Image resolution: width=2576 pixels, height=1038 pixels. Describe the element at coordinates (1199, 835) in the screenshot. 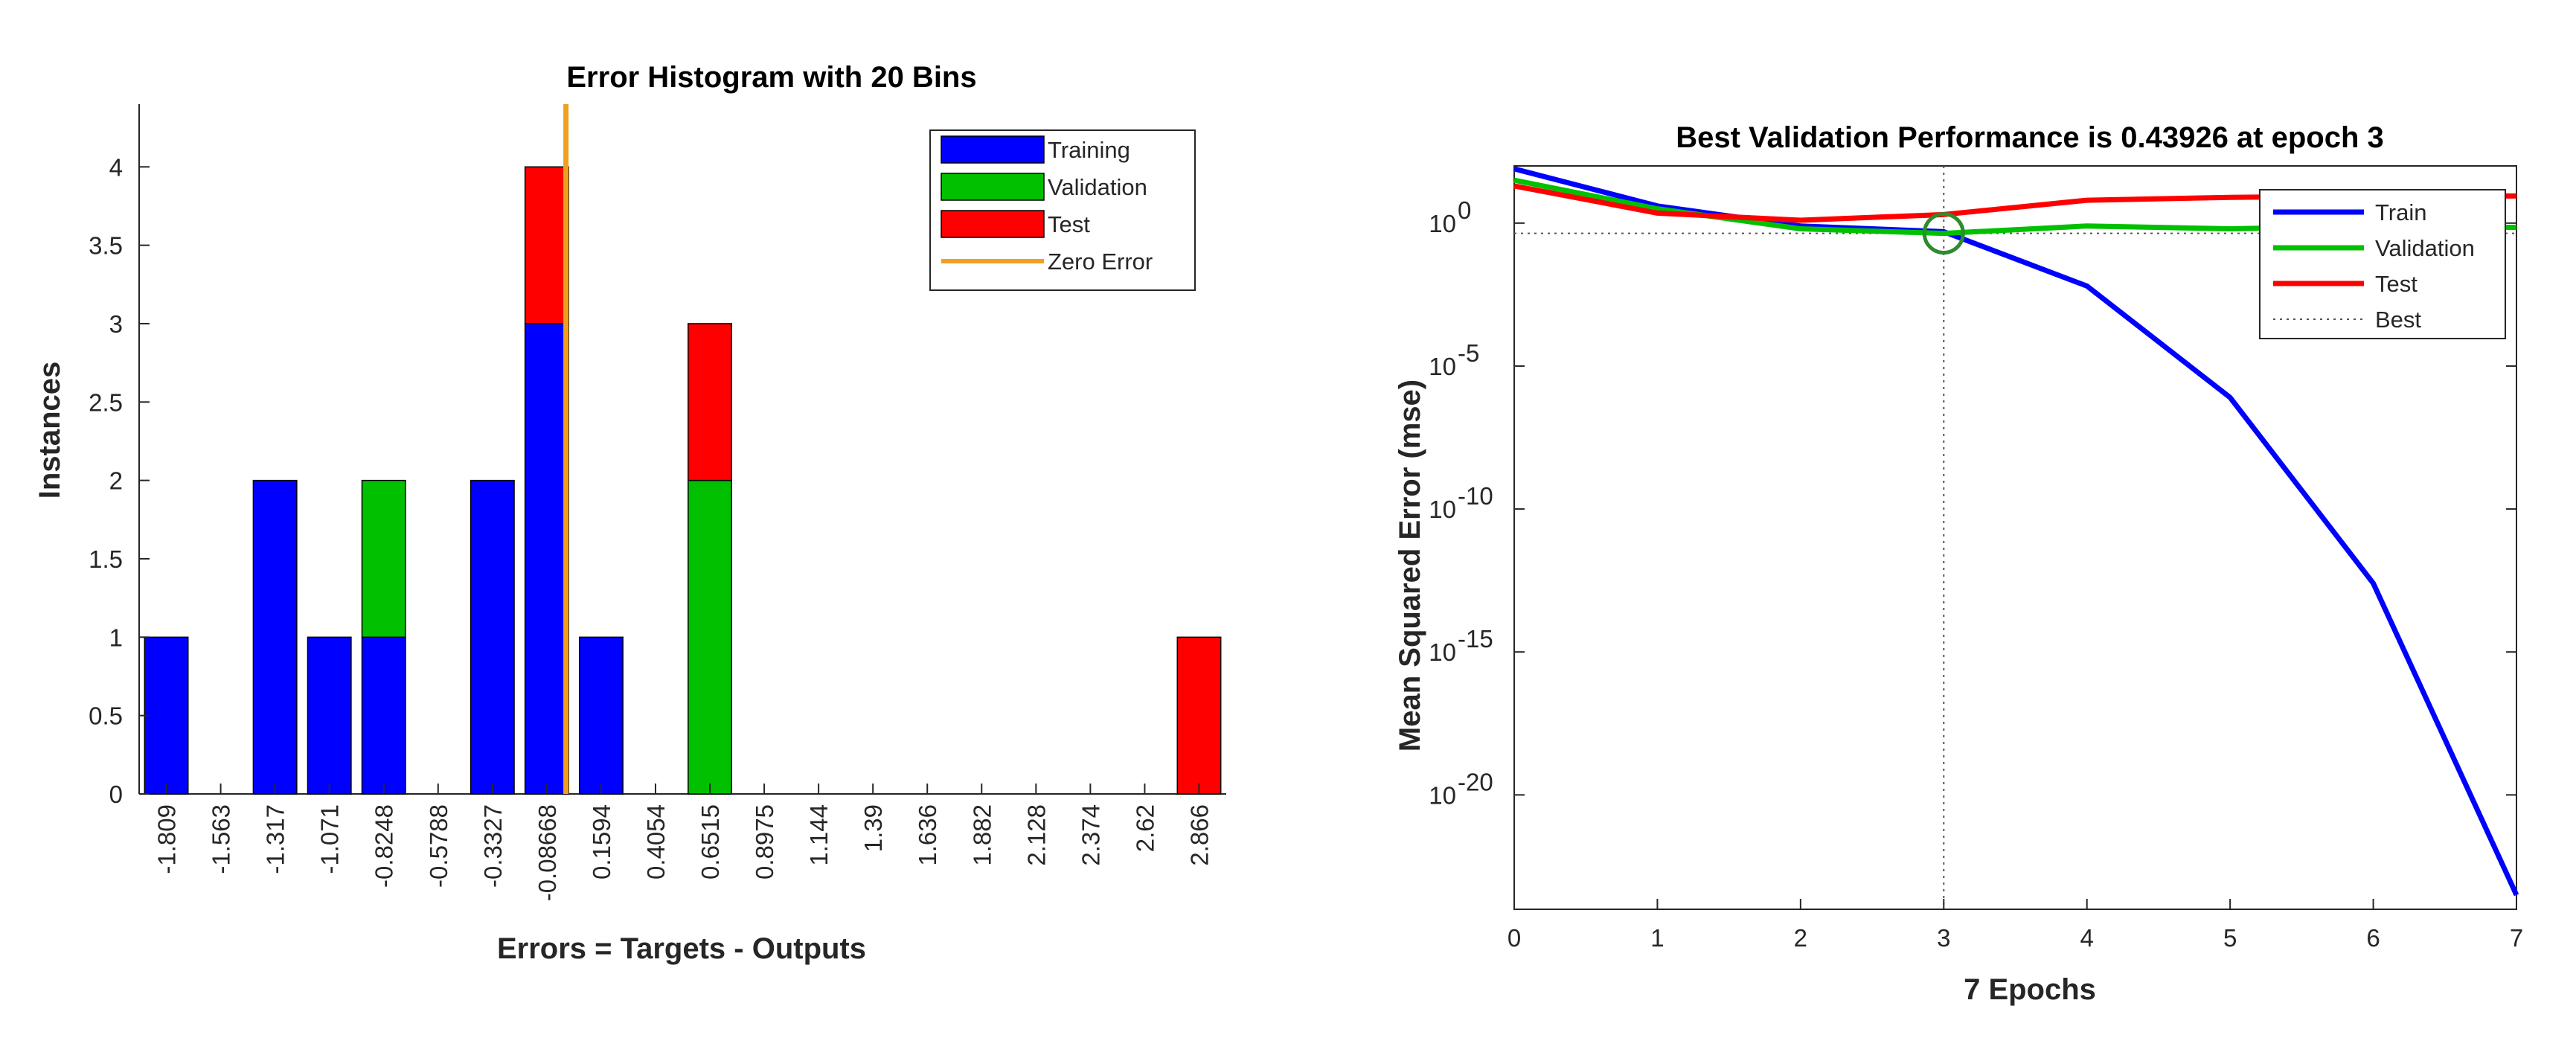

I see `histogram-x-tick-label: 2.866` at that location.